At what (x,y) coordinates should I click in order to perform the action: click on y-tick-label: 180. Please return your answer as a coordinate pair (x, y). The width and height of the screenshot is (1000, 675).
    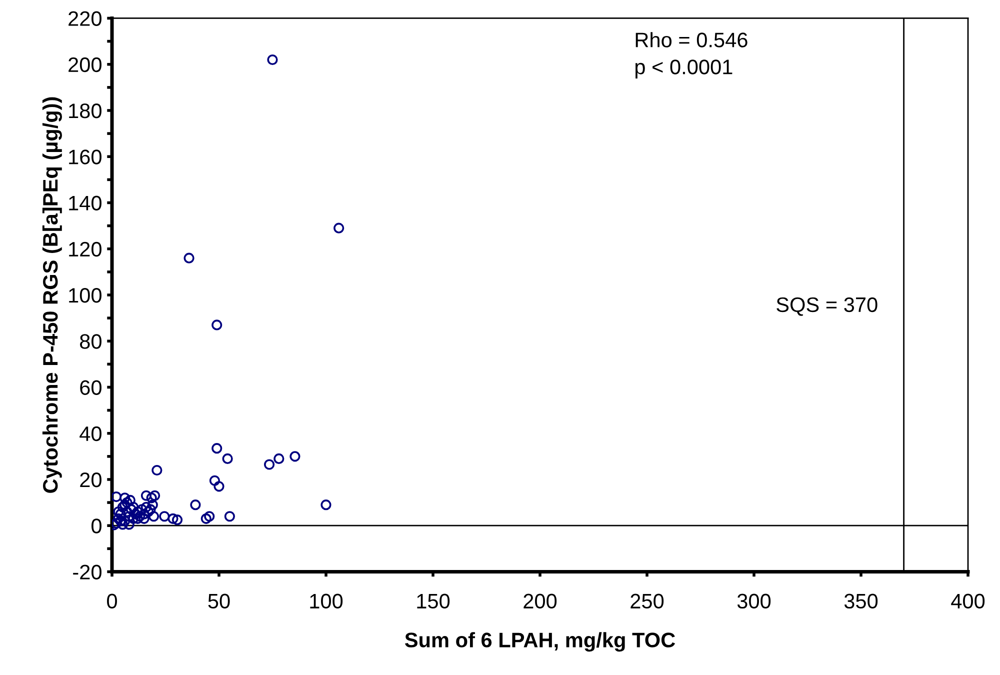
    Looking at the image, I should click on (85, 110).